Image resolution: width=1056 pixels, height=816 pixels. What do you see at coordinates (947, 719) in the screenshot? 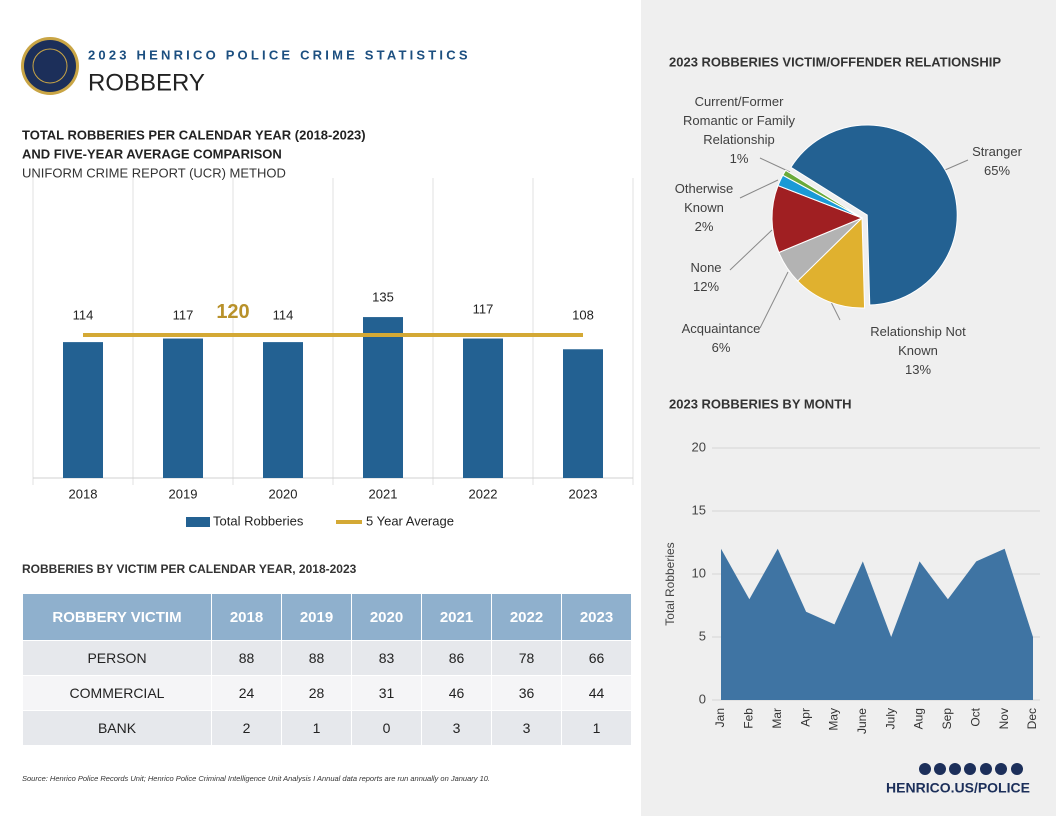
I see `x-tick-label: Sep` at bounding box center [947, 719].